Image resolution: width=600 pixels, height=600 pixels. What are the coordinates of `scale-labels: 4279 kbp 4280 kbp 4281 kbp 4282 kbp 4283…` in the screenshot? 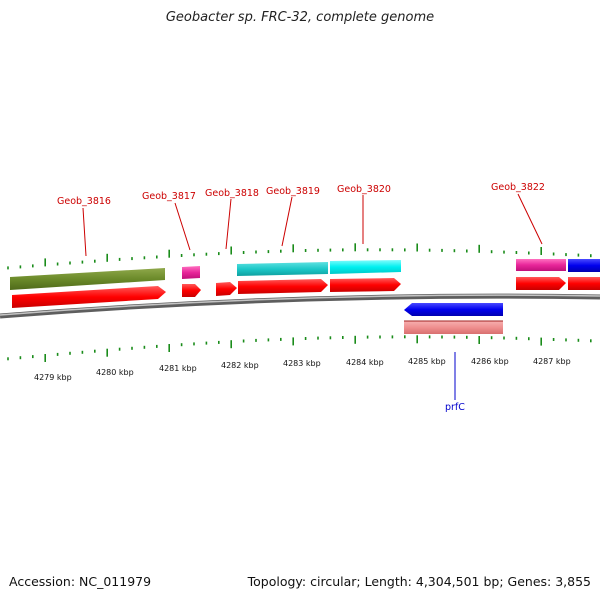 It's located at (302, 369).